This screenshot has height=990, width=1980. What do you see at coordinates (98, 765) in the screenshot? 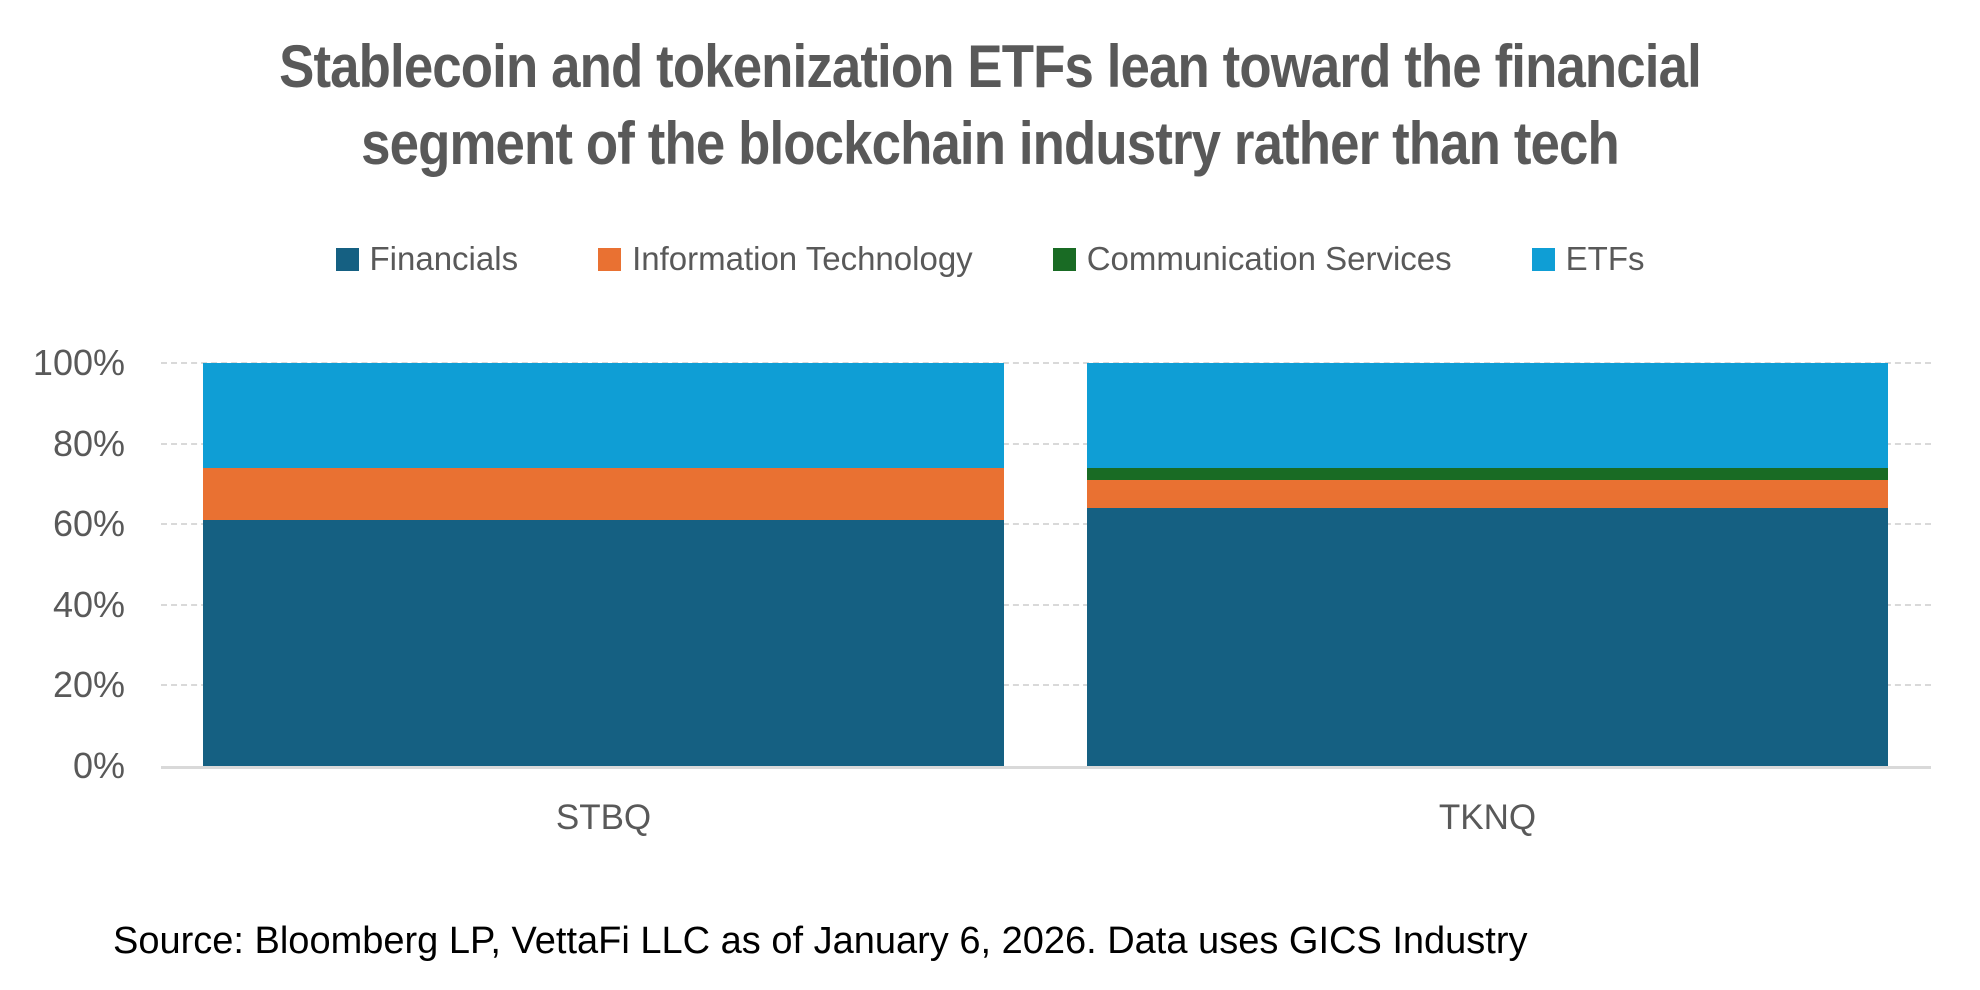
I see `y-tick-label-0: 0%` at bounding box center [98, 765].